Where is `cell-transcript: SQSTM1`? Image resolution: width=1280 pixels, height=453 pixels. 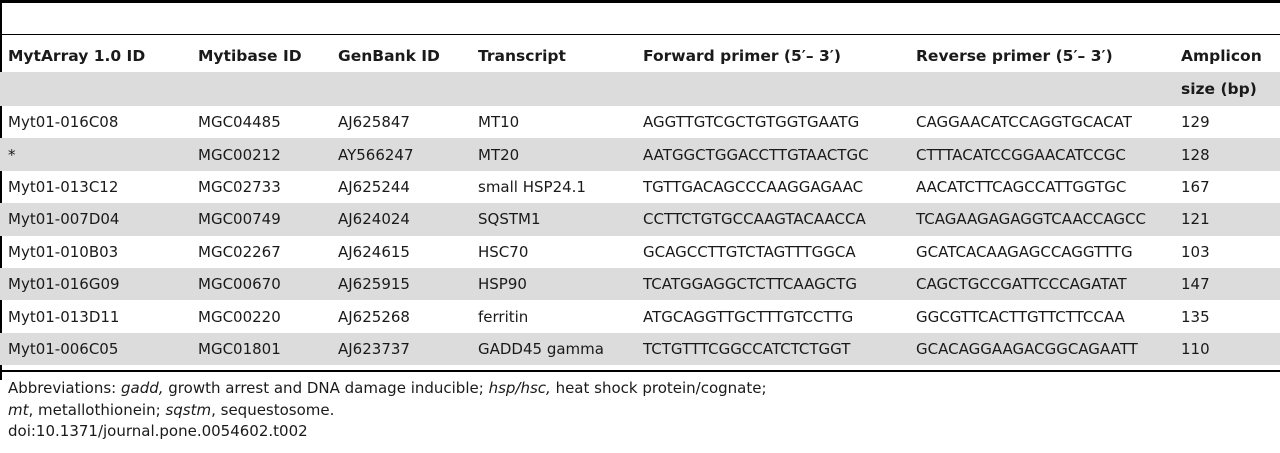
cell-transcript: SQSTM1 is located at coordinates (552, 219).